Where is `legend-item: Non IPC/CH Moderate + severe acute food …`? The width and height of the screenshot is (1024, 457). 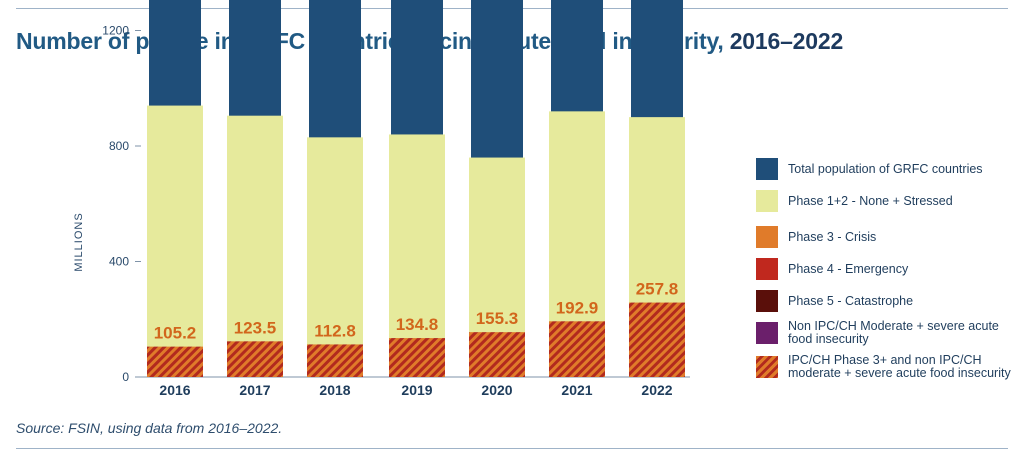 legend-item: Non IPC/CH Moderate + severe acute food … is located at coordinates (887, 333).